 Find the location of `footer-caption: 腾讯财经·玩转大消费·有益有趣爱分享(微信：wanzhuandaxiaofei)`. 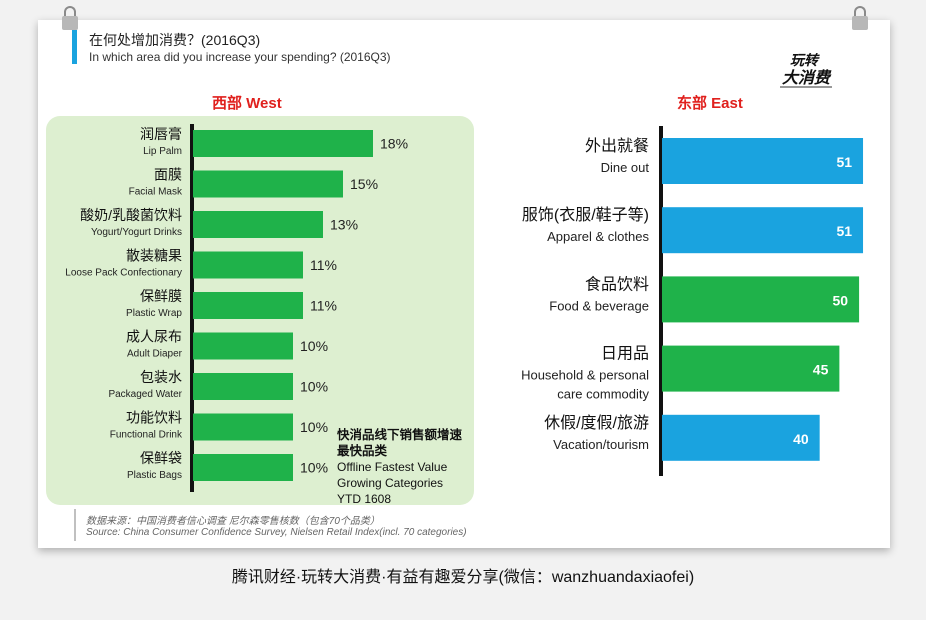

footer-caption: 腾讯财经·玩转大消费·有益有趣爱分享(微信：wanzhuandaxiaofei) is located at coordinates (463, 577).